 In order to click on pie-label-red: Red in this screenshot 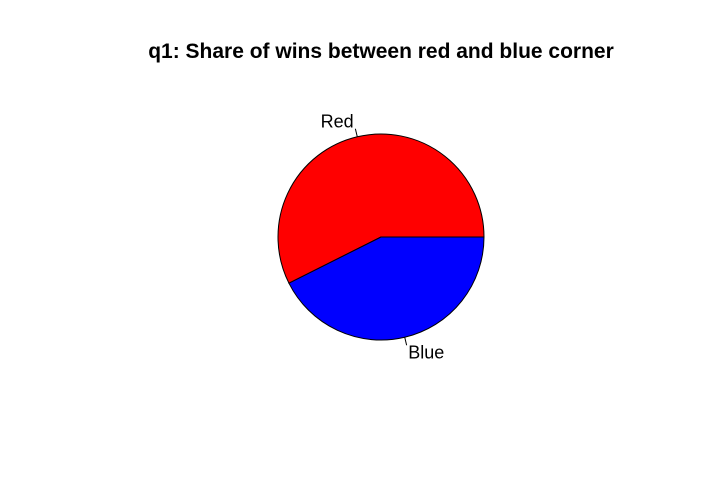, I will do `click(337, 122)`.